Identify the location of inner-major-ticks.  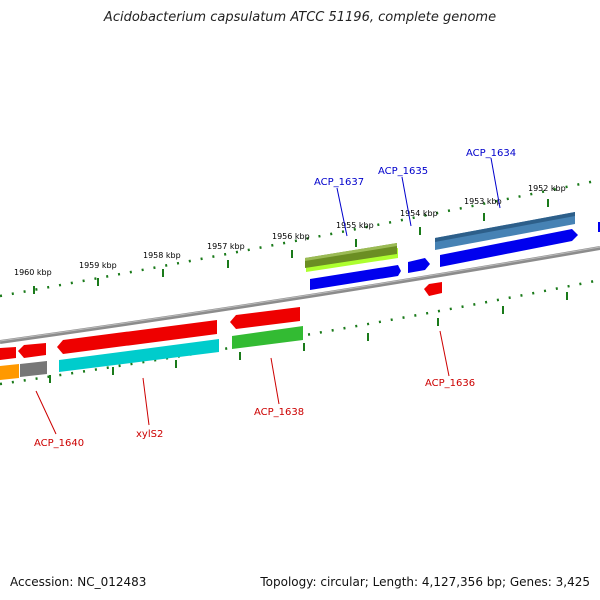
(308, 337).